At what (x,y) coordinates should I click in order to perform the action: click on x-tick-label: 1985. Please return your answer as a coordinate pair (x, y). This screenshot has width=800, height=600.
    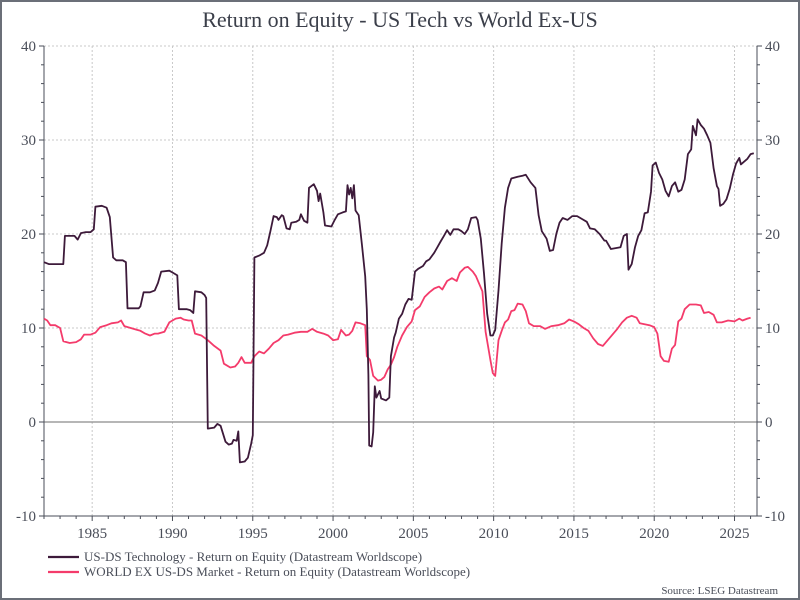
    Looking at the image, I should click on (92, 534).